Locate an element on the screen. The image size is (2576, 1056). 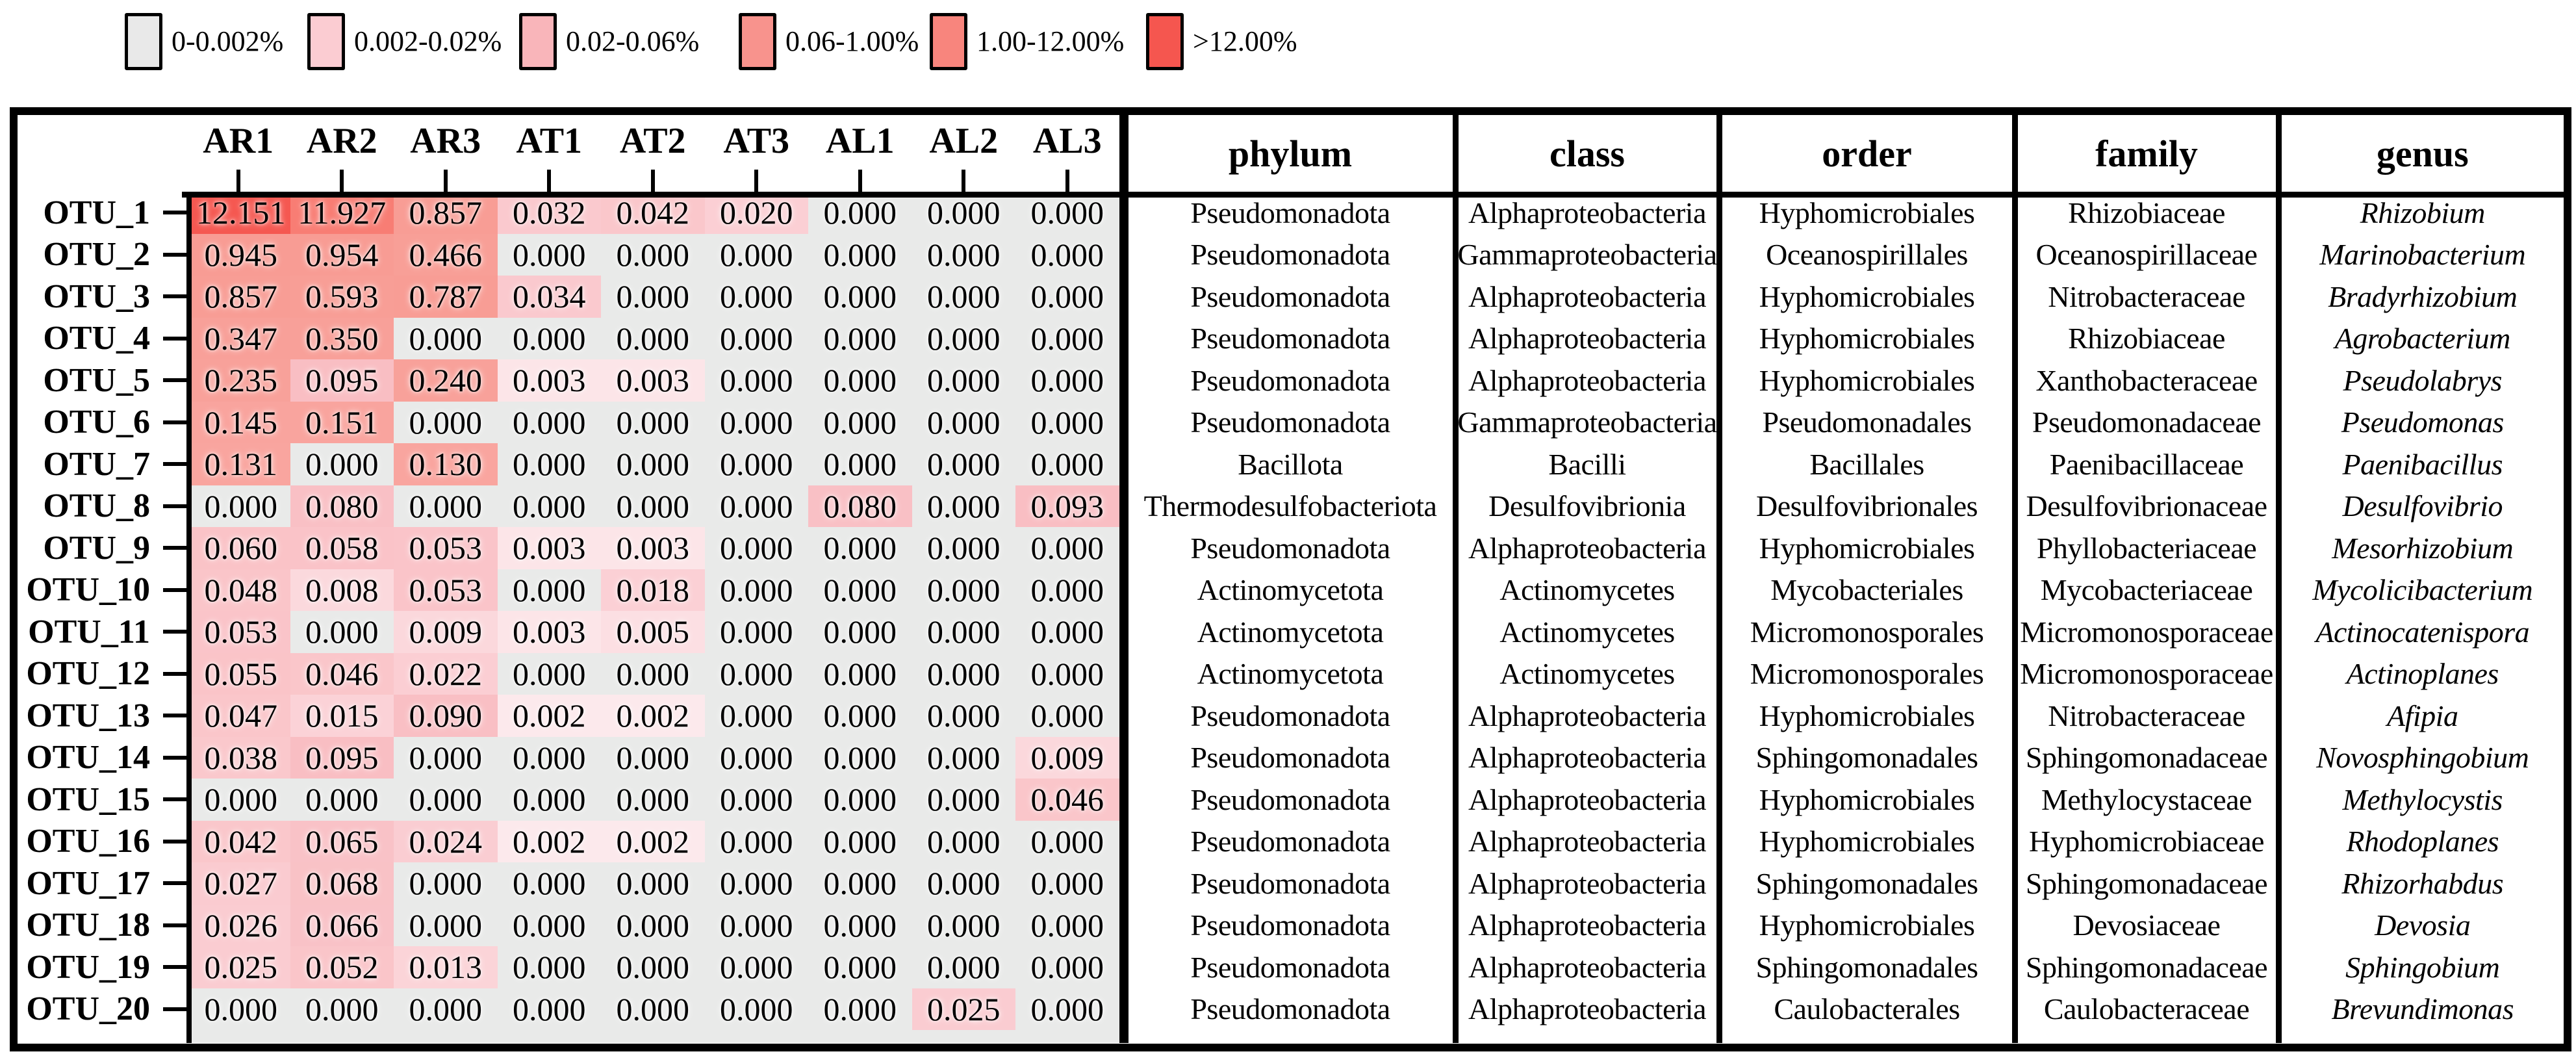
taxonomy-cell-family-label: Micromonosporaceae is located at coordinates (2146, 674).